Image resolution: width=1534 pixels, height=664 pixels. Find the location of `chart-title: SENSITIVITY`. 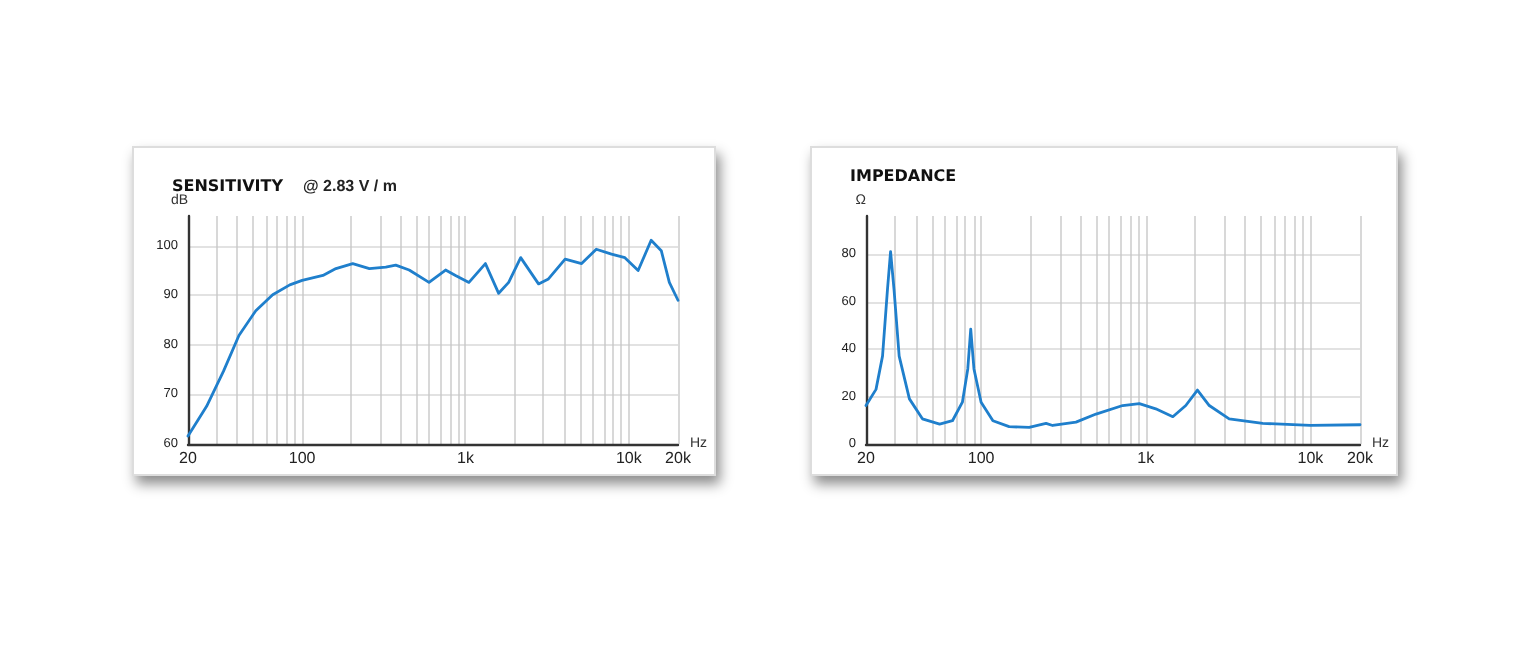

chart-title: SENSITIVITY is located at coordinates (228, 186).